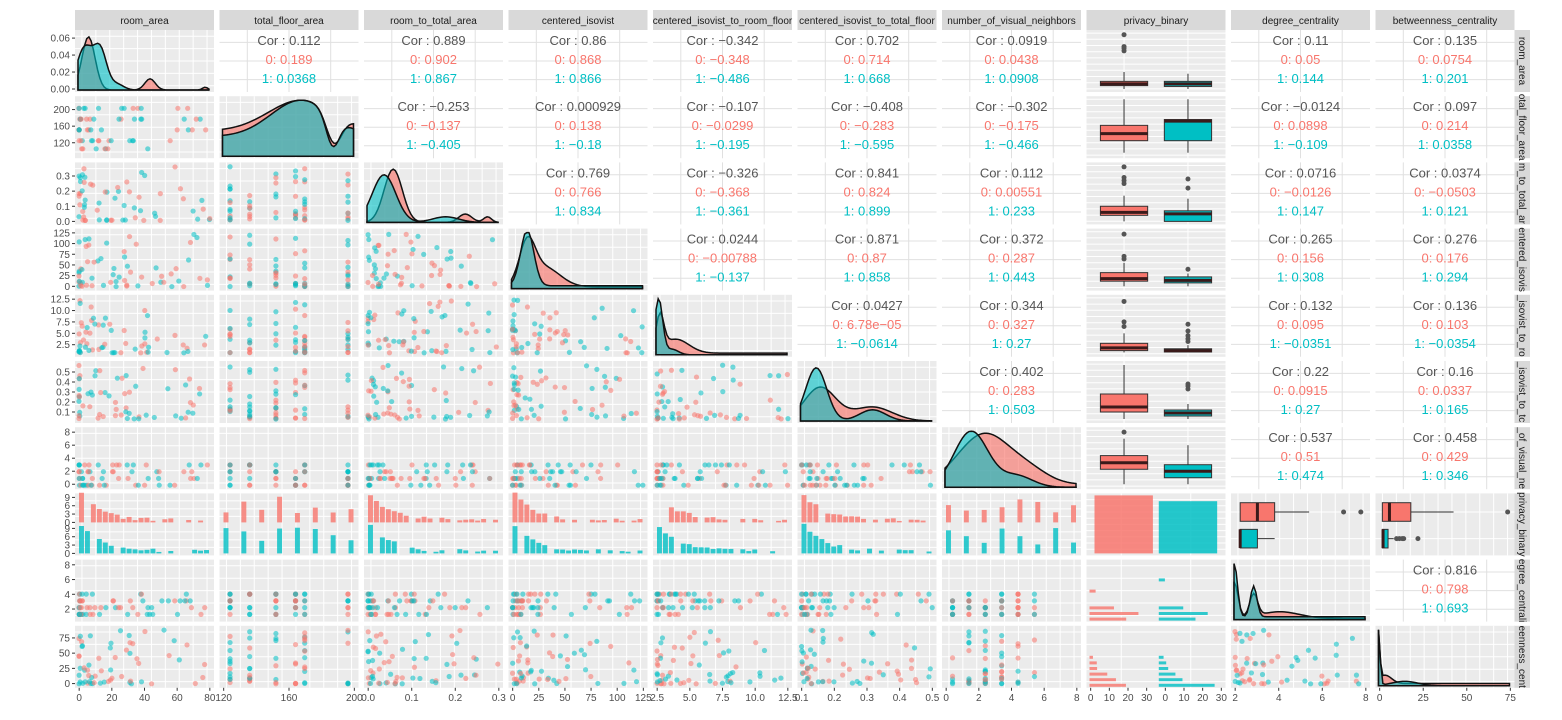 The width and height of the screenshot is (1562, 720). What do you see at coordinates (1156, 61) in the screenshot?
I see `panel-r0-c7` at bounding box center [1156, 61].